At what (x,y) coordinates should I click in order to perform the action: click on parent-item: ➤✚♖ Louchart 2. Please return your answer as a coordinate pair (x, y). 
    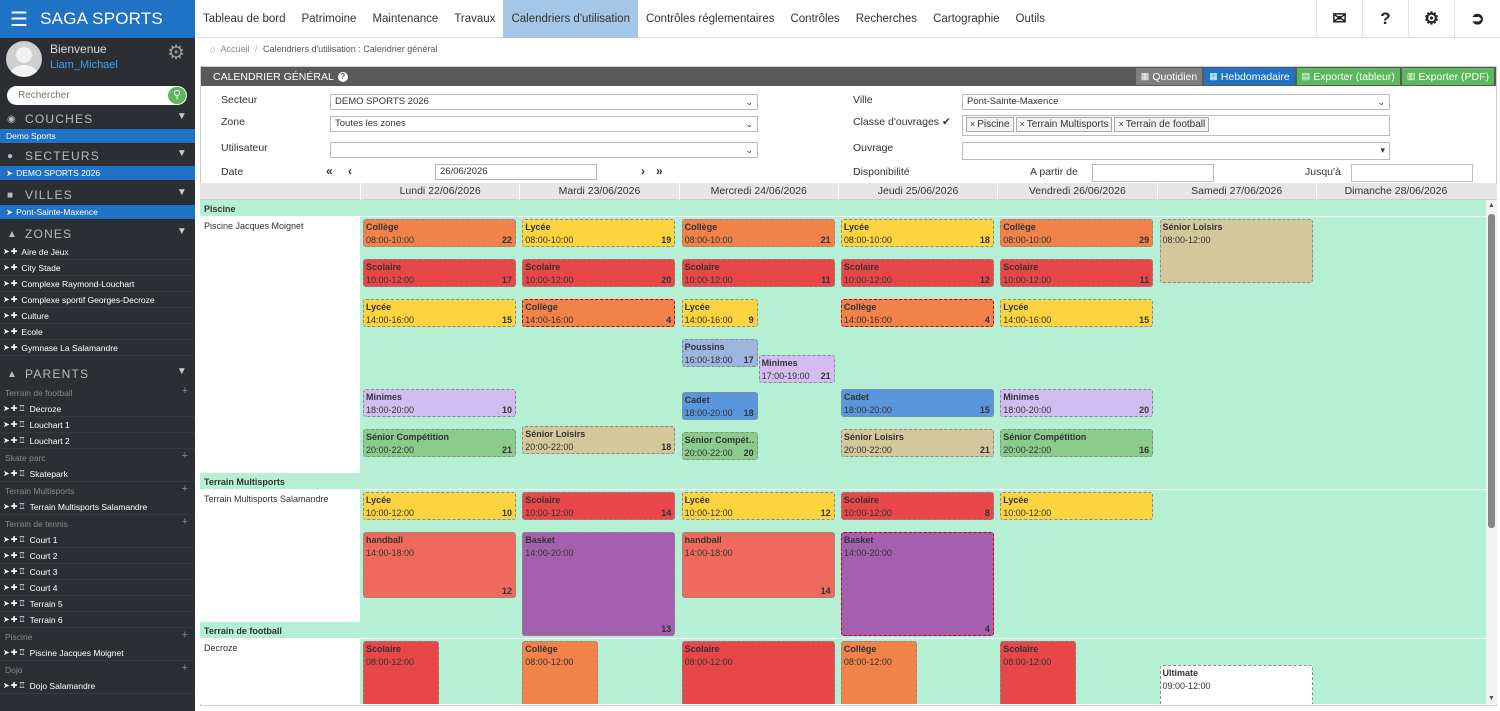
    Looking at the image, I should click on (97, 441).